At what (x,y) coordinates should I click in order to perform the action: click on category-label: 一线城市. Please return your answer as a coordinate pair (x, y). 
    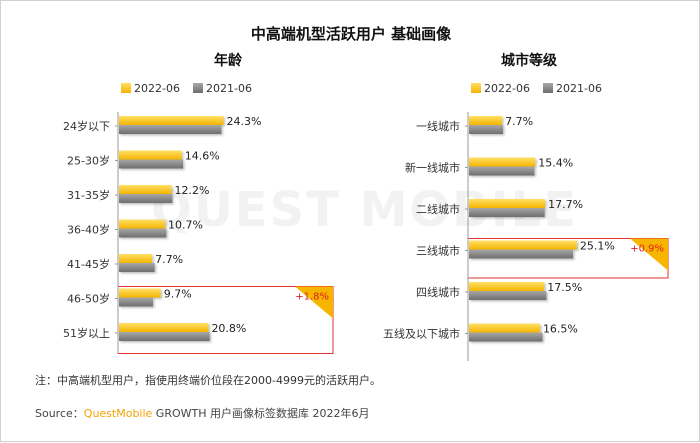
    Looking at the image, I should click on (438, 126).